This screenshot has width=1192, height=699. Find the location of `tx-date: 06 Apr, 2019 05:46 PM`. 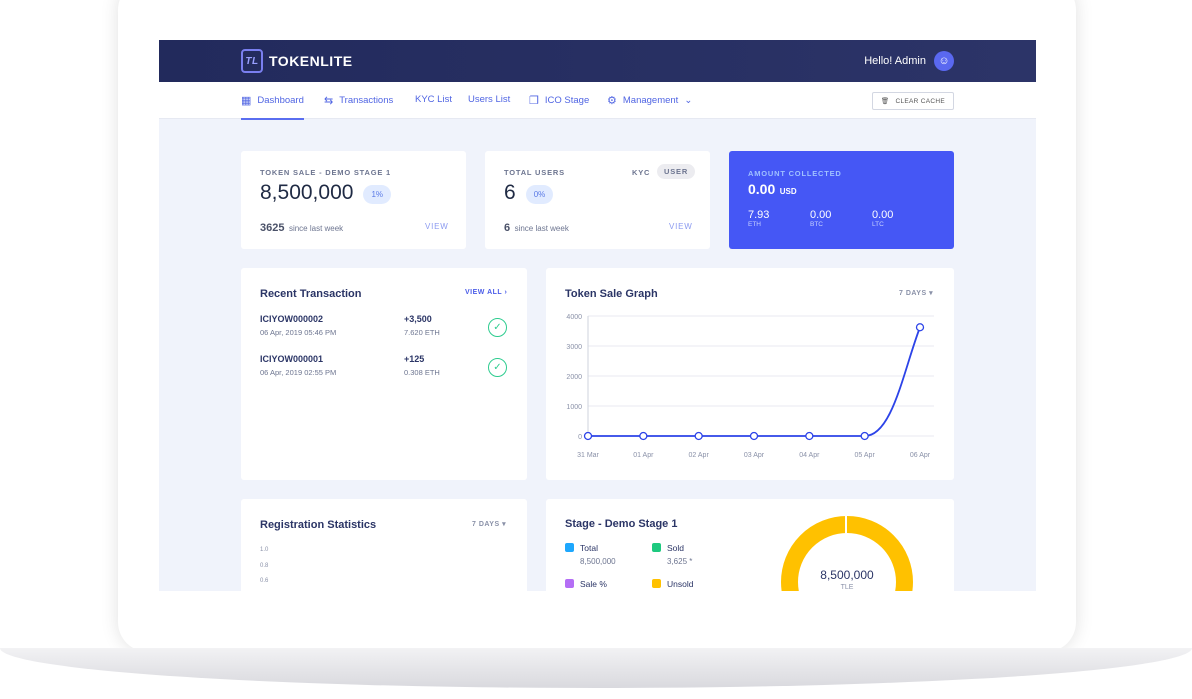

tx-date: 06 Apr, 2019 05:46 PM is located at coordinates (298, 332).